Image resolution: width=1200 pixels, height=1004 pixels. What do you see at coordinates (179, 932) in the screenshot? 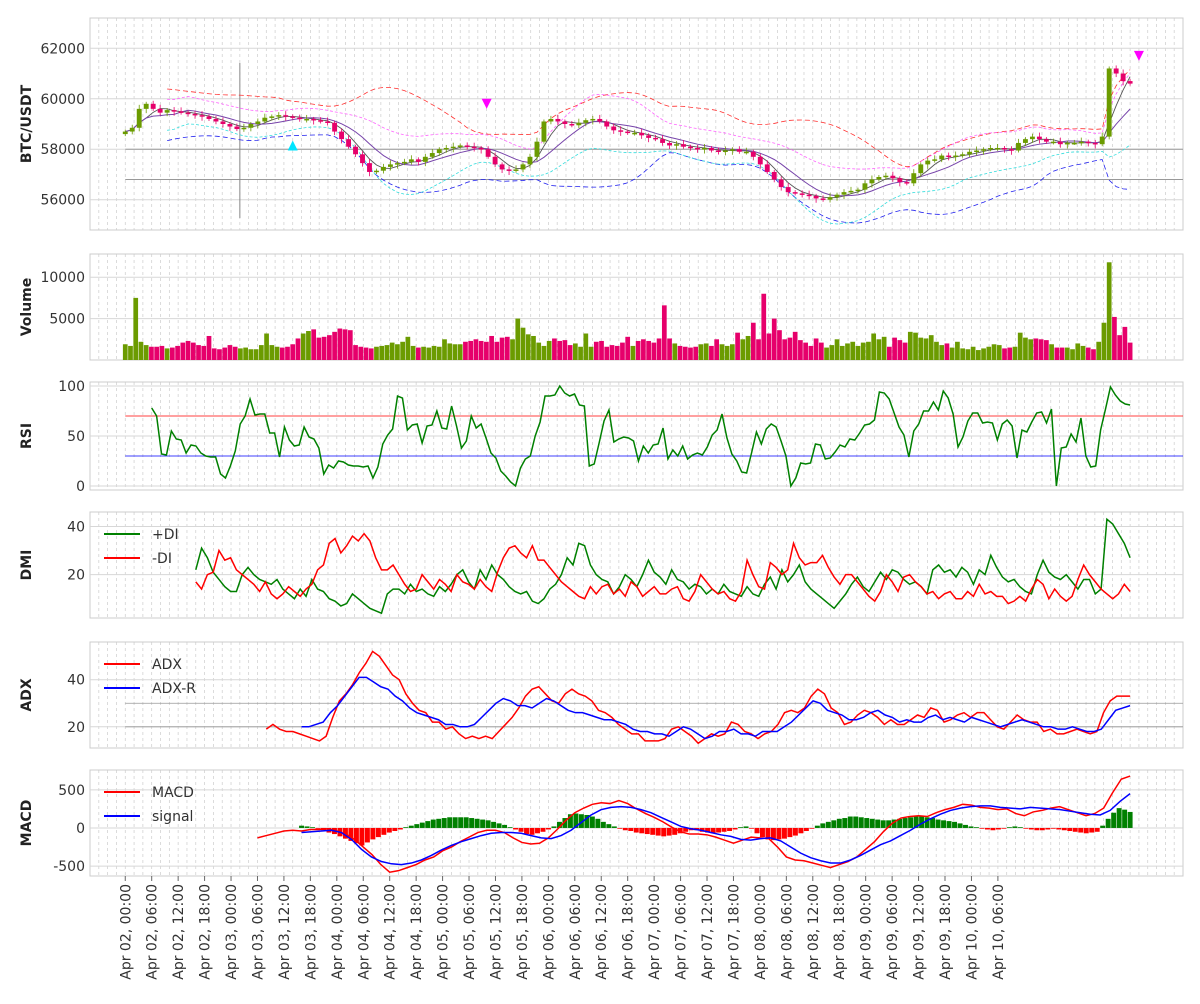
I see `x-tick-label: Apr 02, 12:00` at bounding box center [179, 932].